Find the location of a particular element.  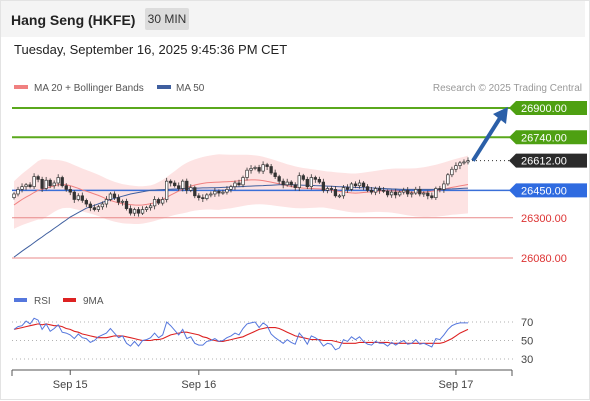

level-tag-pivot is located at coordinates (548, 190).